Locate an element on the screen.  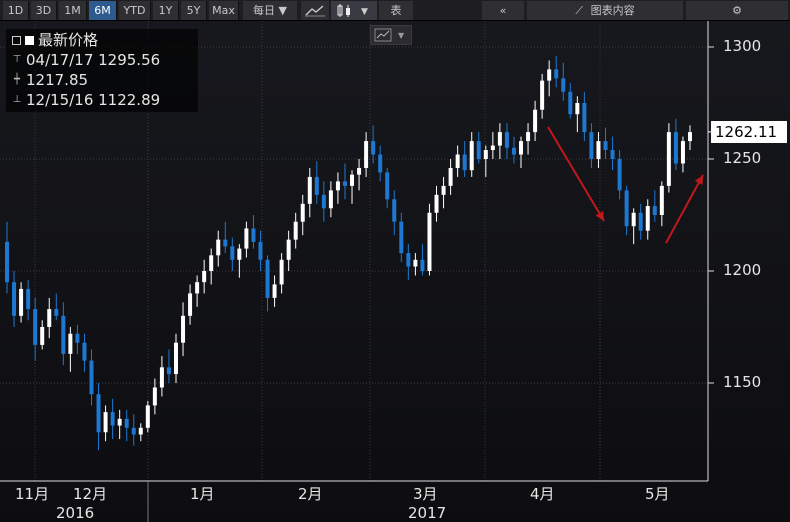
line-chart-type-button is located at coordinates (315, 10).